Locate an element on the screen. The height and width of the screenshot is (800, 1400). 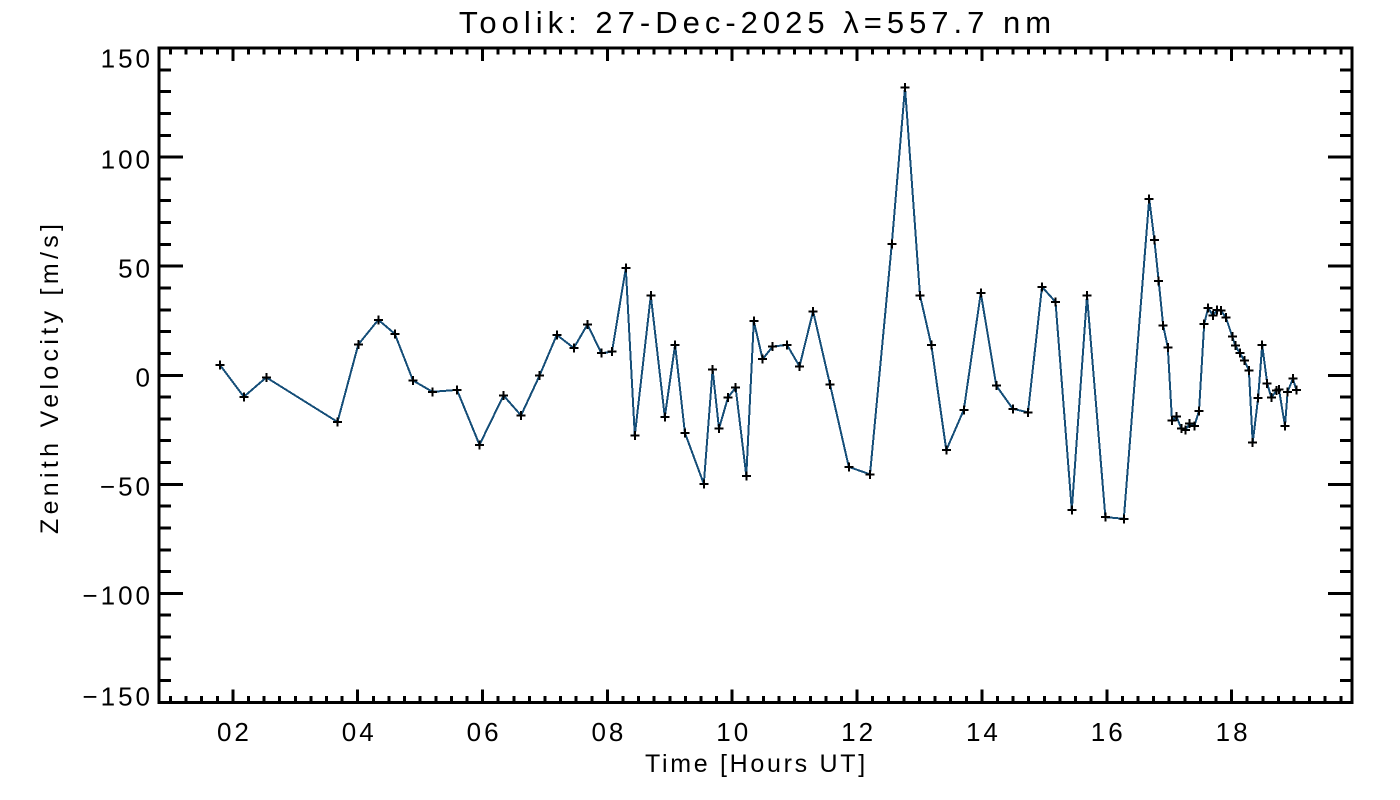
chart-title: Toolik: 27-Dec-2025 λ=557.7 nm is located at coordinates (757, 22).